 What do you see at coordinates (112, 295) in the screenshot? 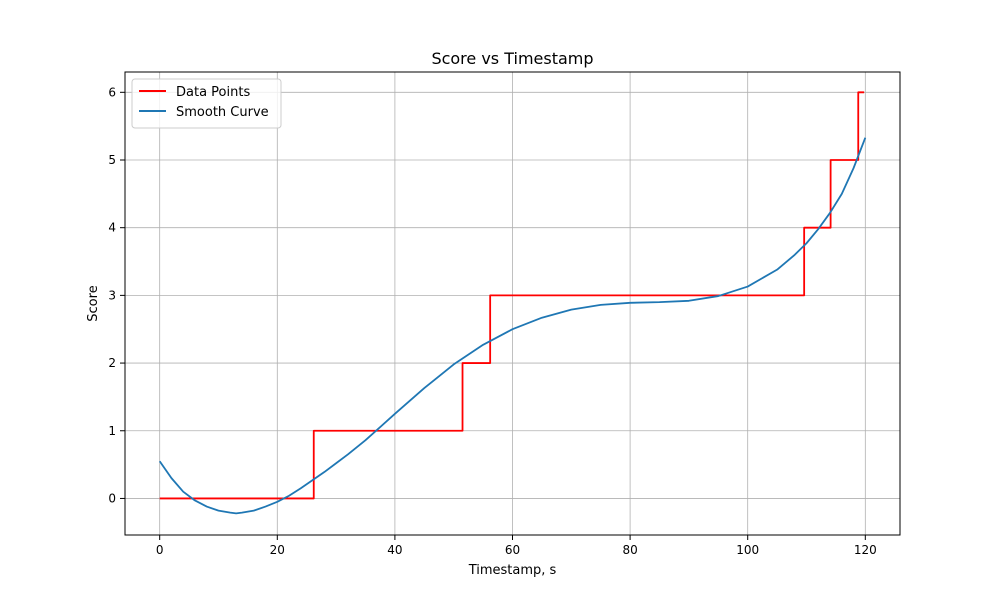
I see `y-tick-label: 3` at bounding box center [112, 295].